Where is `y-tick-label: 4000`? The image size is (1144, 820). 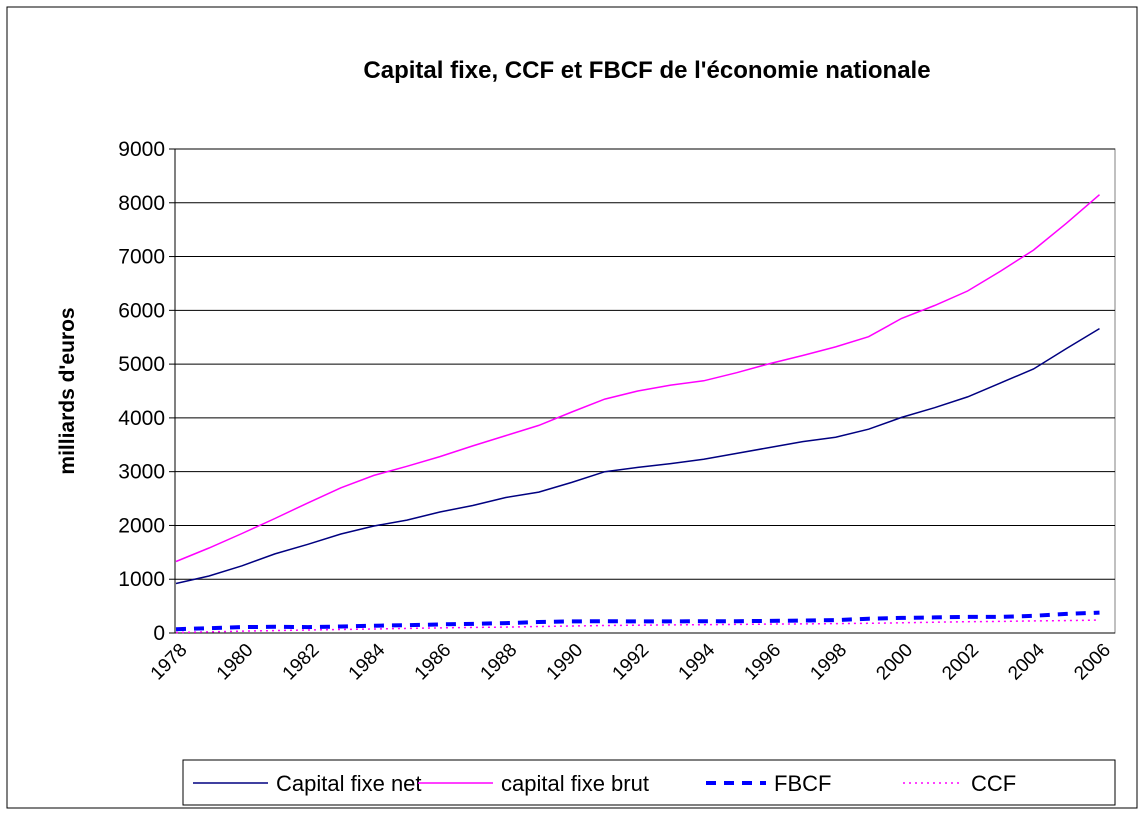 y-tick-label: 4000 is located at coordinates (141, 418).